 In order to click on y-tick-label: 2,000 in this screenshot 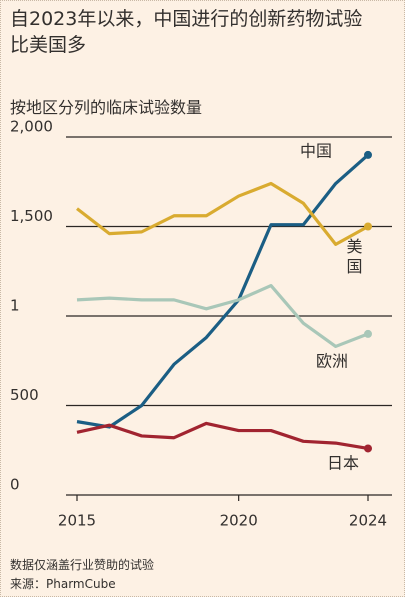, I will do `click(31, 127)`.